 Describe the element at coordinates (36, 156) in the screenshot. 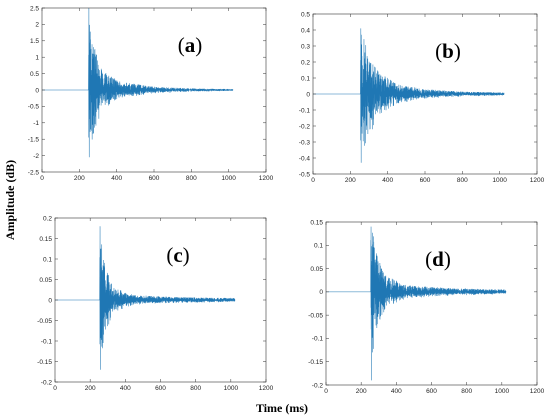

I see `y-tick-label: -2` at that location.